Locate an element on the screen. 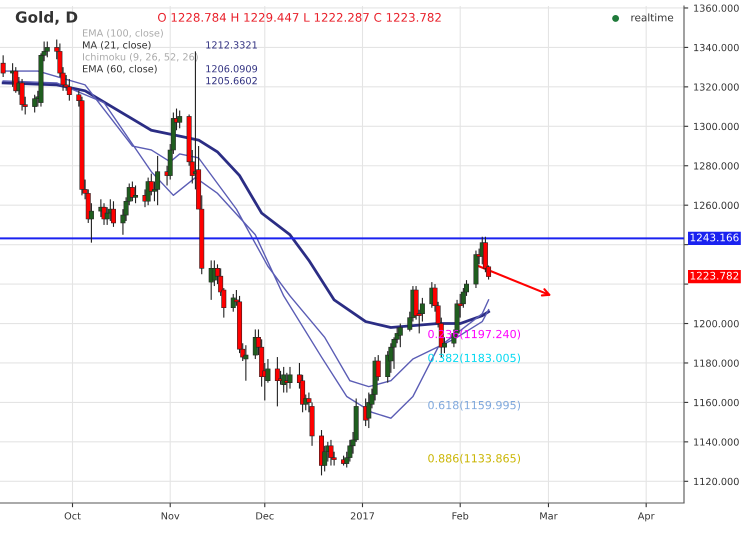 This screenshot has width=747, height=541. annotation: O 1228.784 H 1229.447 L 1222.287 C 1223.782 is located at coordinates (299, 17).